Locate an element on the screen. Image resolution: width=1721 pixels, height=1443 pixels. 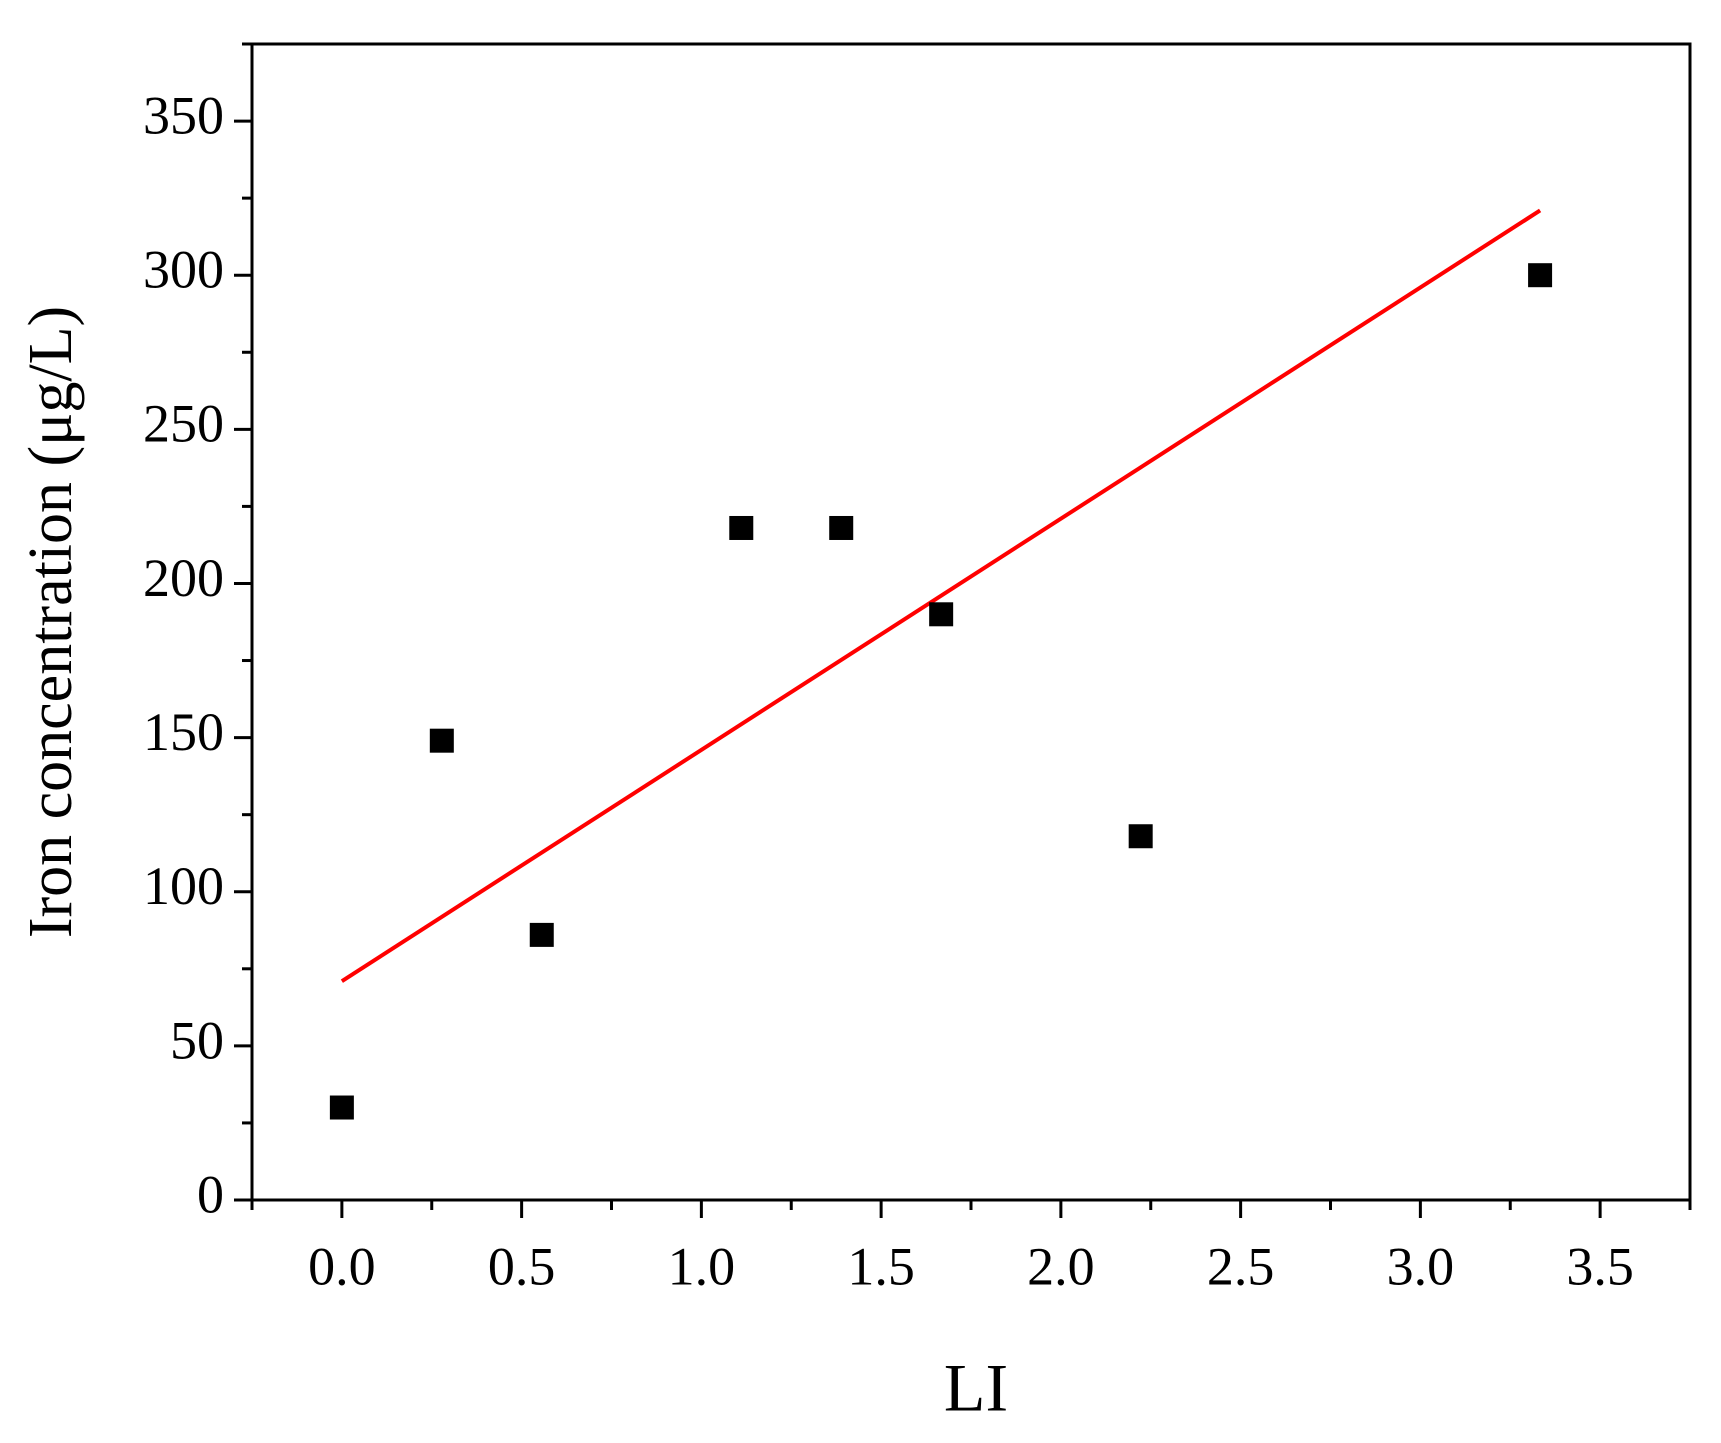
y-tick-label: 100 is located at coordinates (183, 886).